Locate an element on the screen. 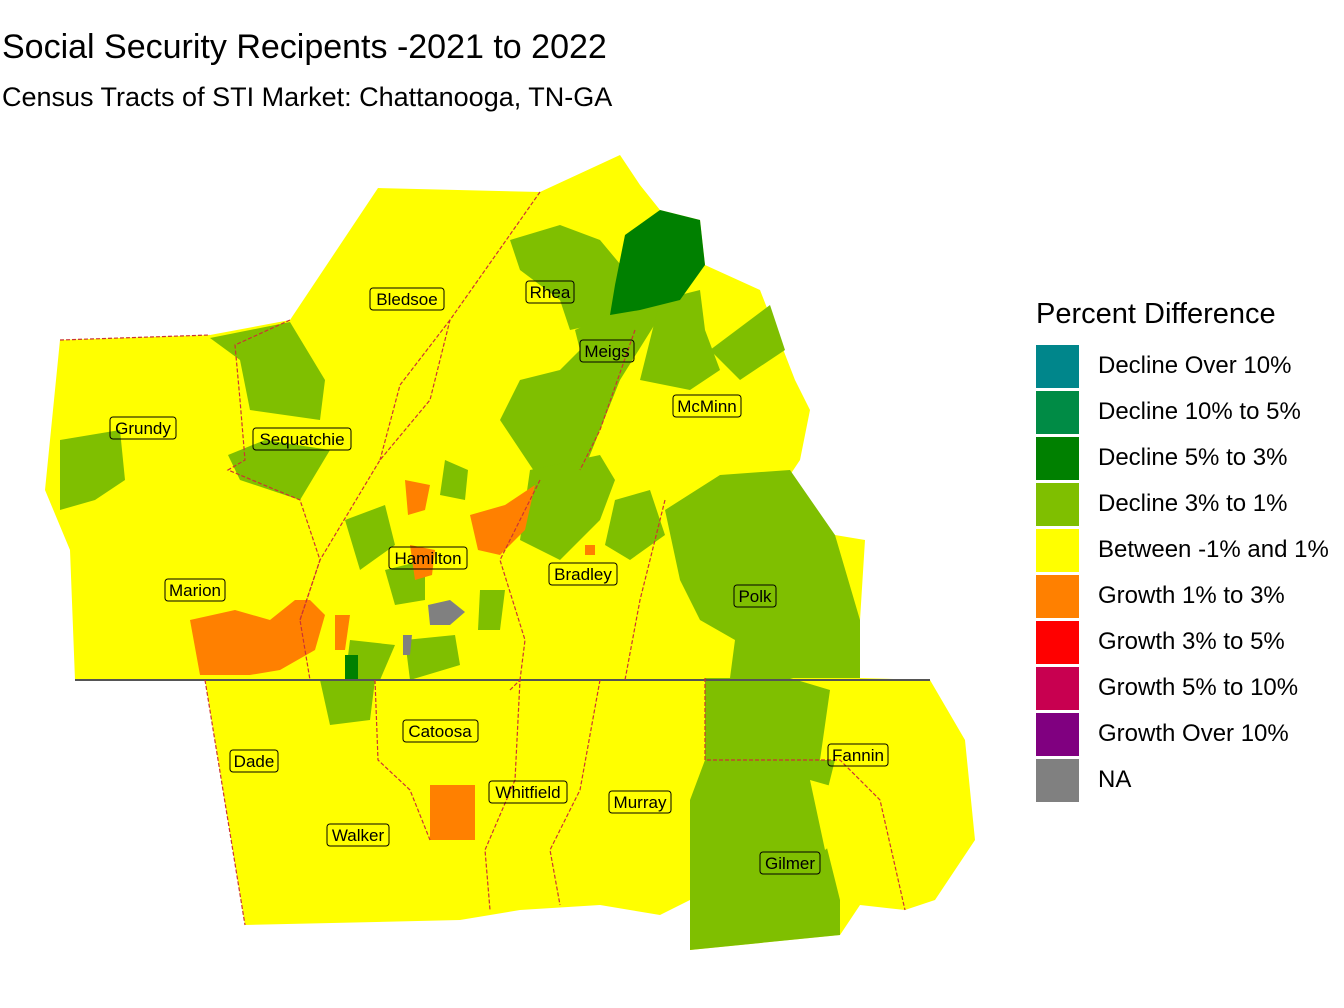 The image size is (1344, 1008). county-label-dade: Dade is located at coordinates (254, 761).